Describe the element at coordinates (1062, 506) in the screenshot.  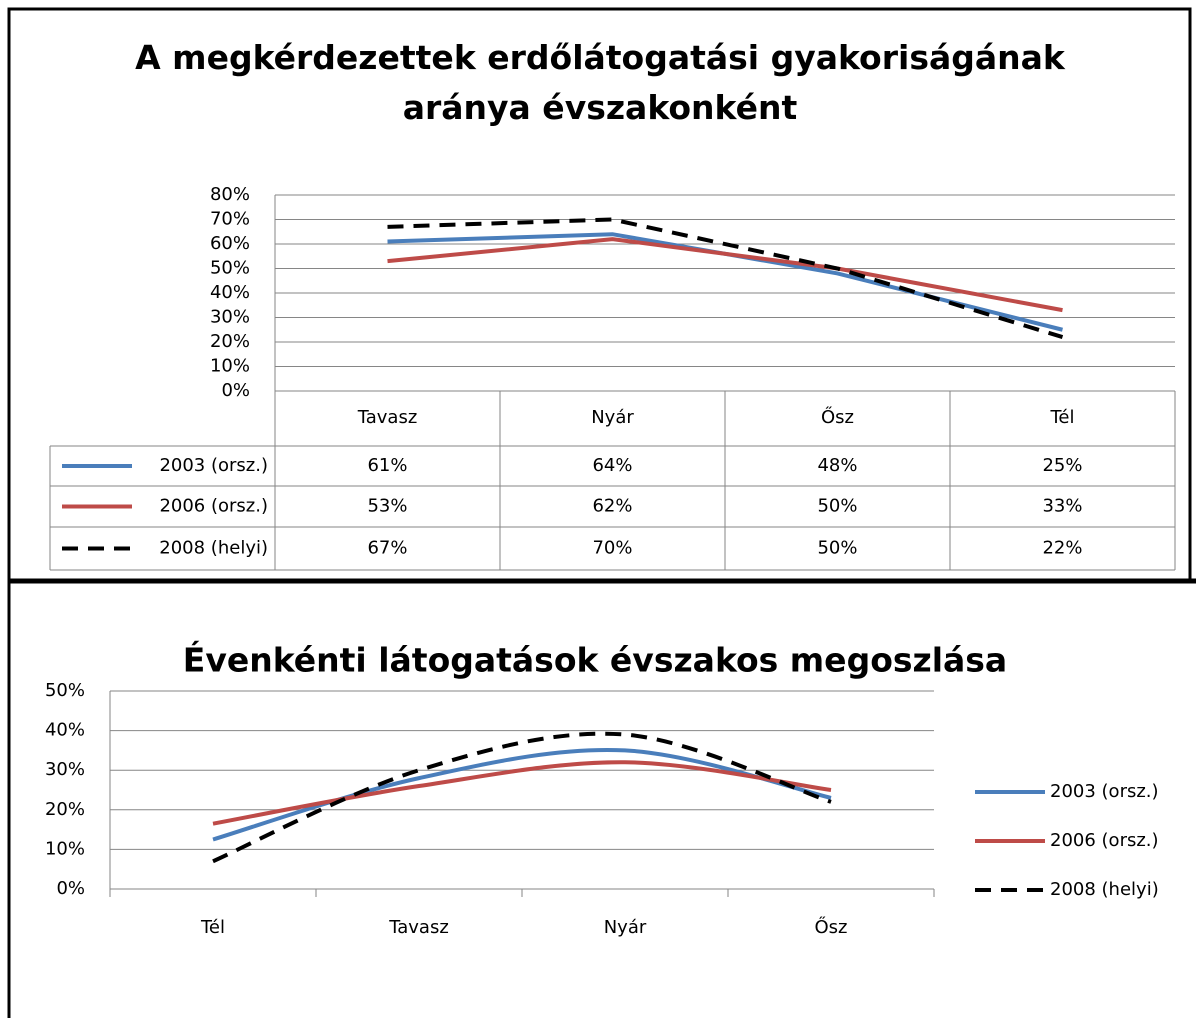
I see `data-label: 33%` at that location.